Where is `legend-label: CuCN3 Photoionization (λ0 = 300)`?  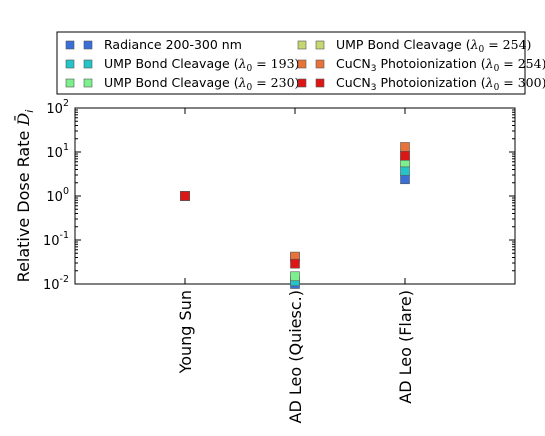 legend-label: CuCN3 Photoionization (λ0 = 300) is located at coordinates (440, 84).